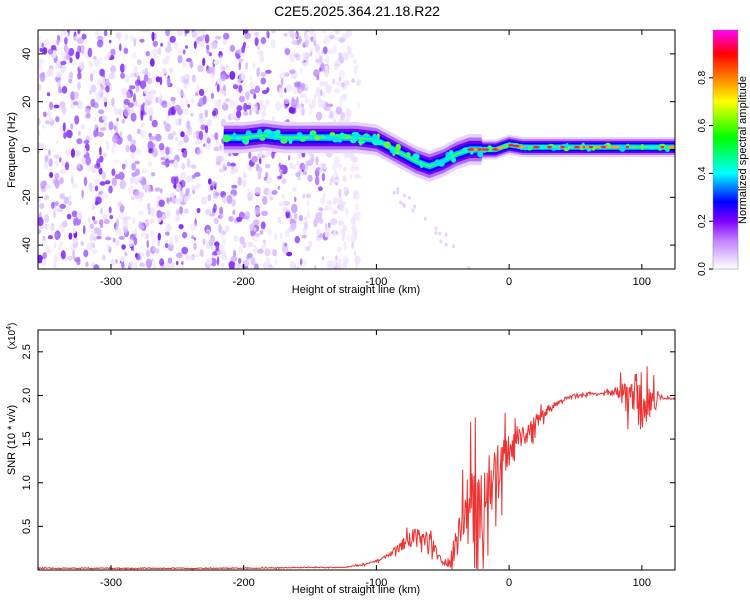 The height and width of the screenshot is (600, 750). What do you see at coordinates (702, 221) in the screenshot?
I see `colorbar-tick-label: 0.2` at bounding box center [702, 221].